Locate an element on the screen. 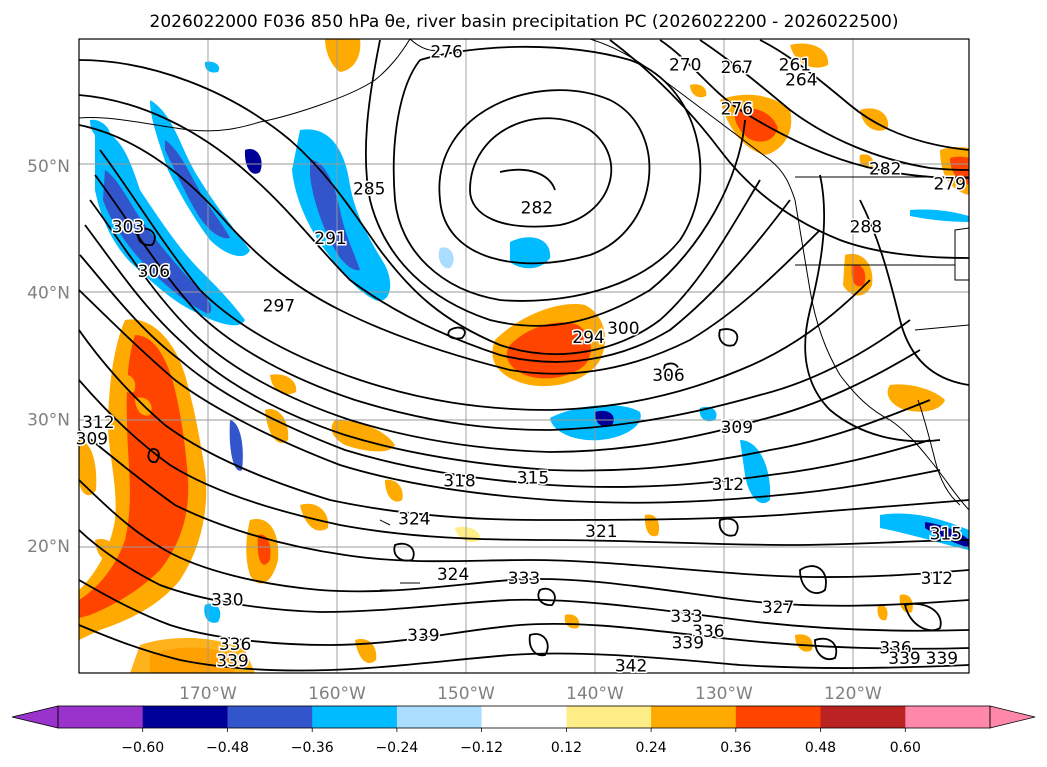 This screenshot has width=1047, height=767. shade-neg-band2 is located at coordinates (200, 178).